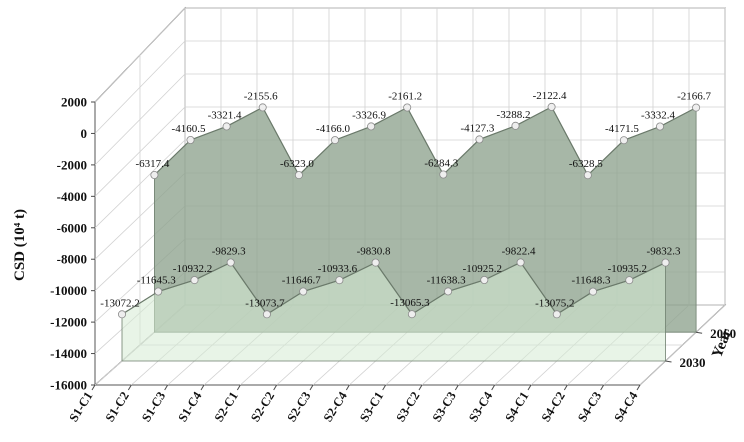  What do you see at coordinates (298, 406) in the screenshot?
I see `category-label-S2-C3: S2-C3` at bounding box center [298, 406].